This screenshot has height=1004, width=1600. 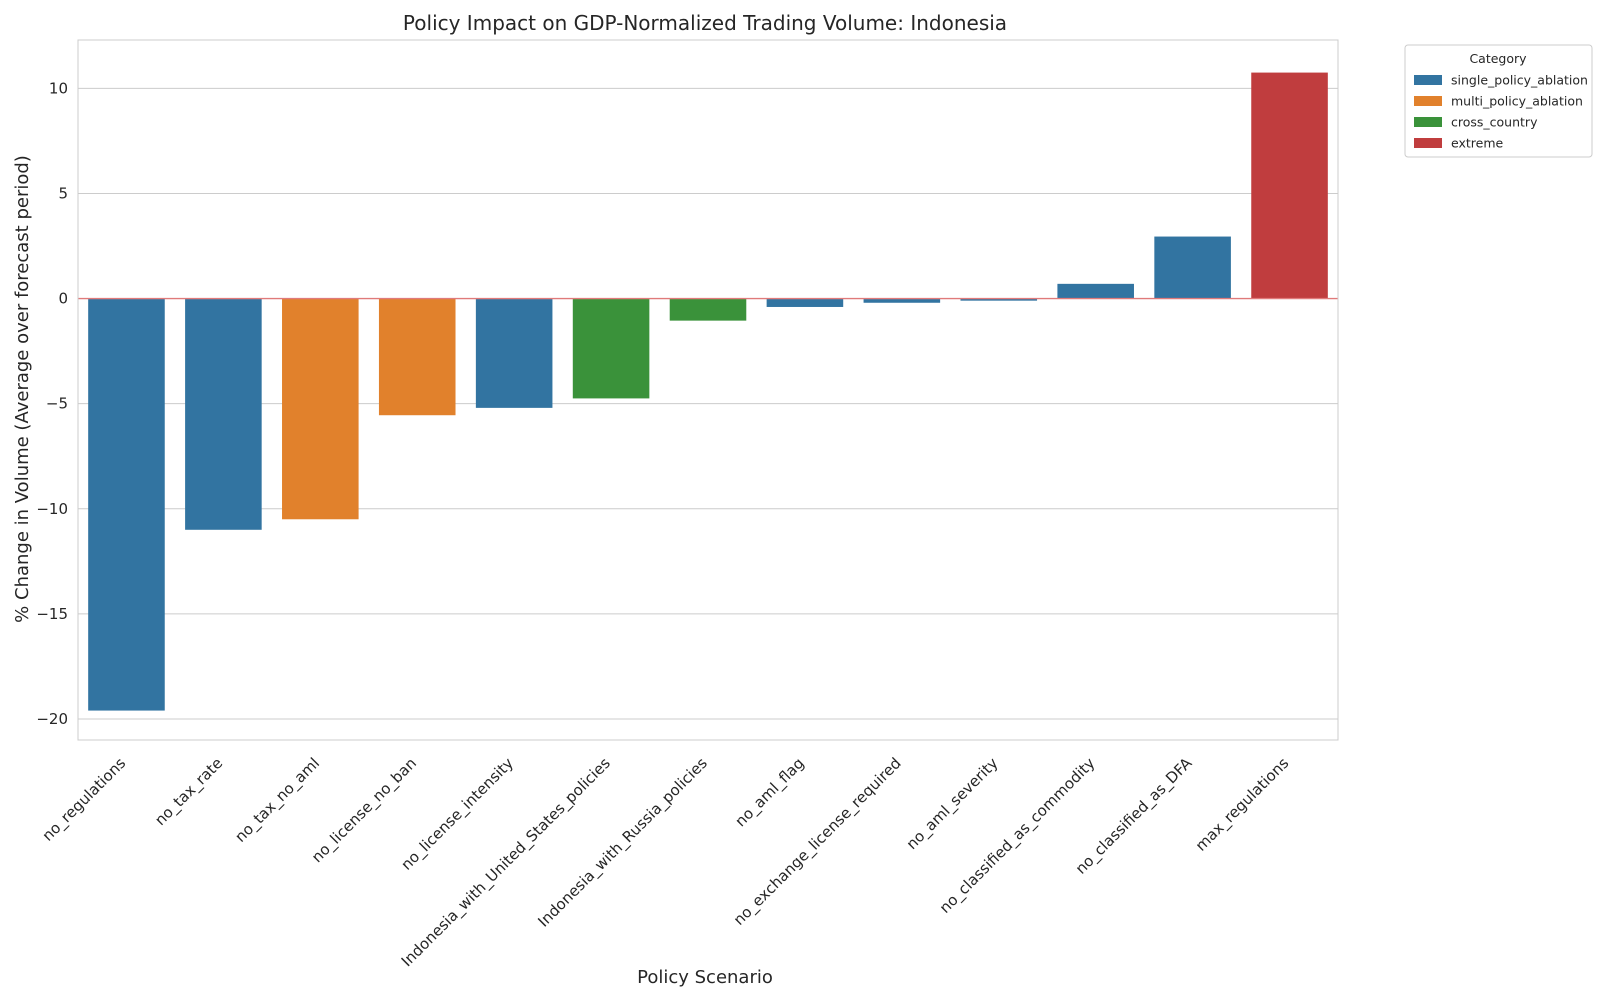 What do you see at coordinates (63, 193) in the screenshot?
I see `y-tick-label: 5` at bounding box center [63, 193].